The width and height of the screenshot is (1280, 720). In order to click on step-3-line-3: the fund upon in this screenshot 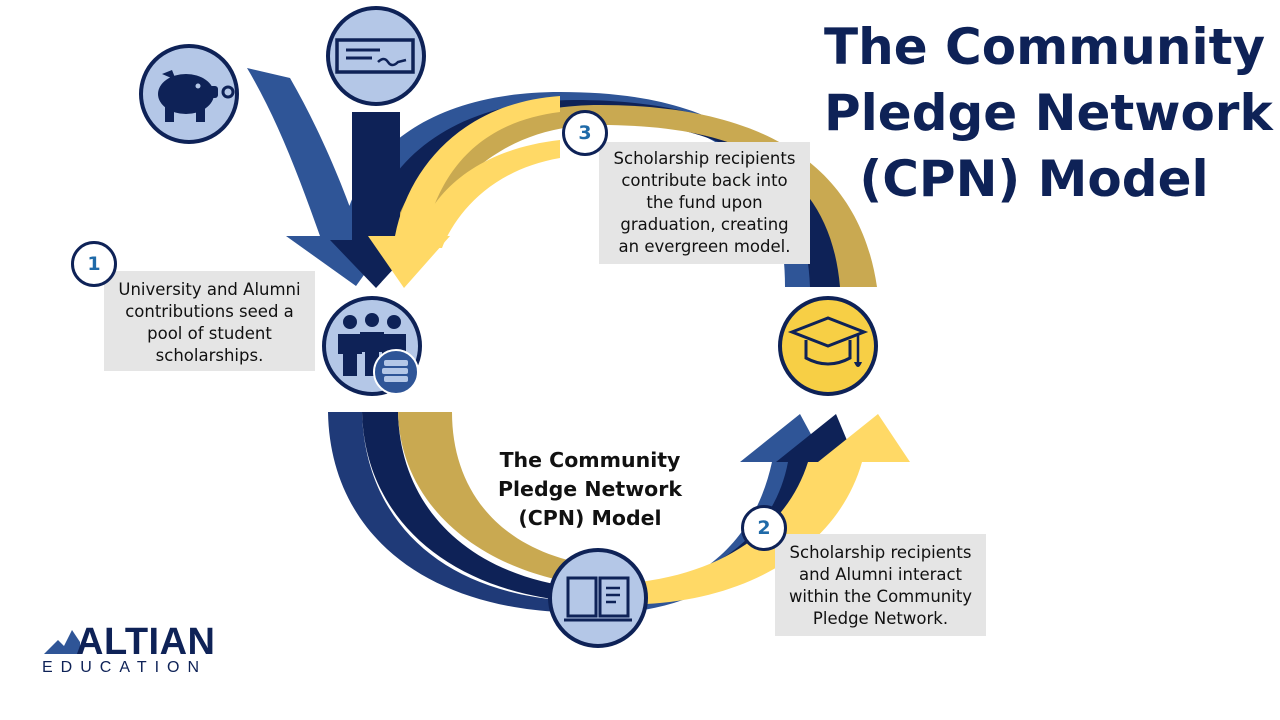, I will do `click(704, 202)`.